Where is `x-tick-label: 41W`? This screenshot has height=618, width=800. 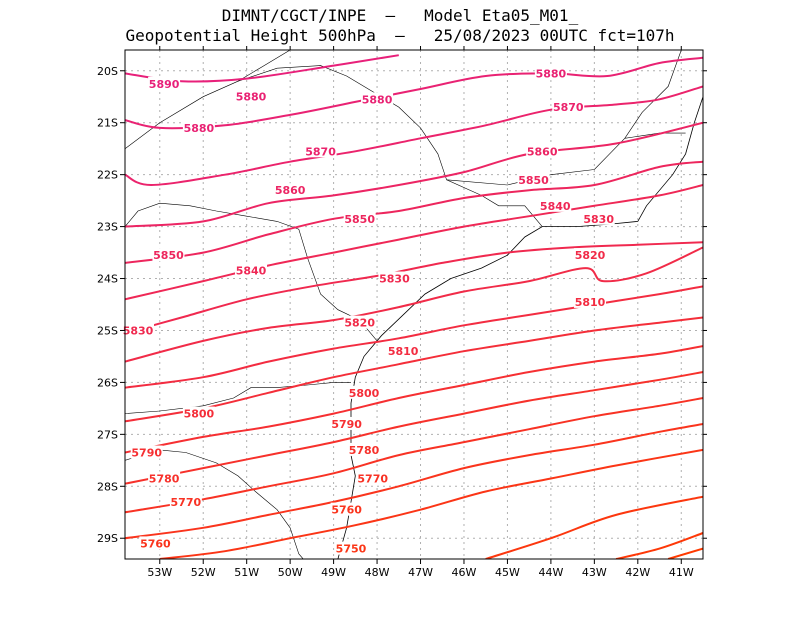
x-tick-label: 41W is located at coordinates (681, 572).